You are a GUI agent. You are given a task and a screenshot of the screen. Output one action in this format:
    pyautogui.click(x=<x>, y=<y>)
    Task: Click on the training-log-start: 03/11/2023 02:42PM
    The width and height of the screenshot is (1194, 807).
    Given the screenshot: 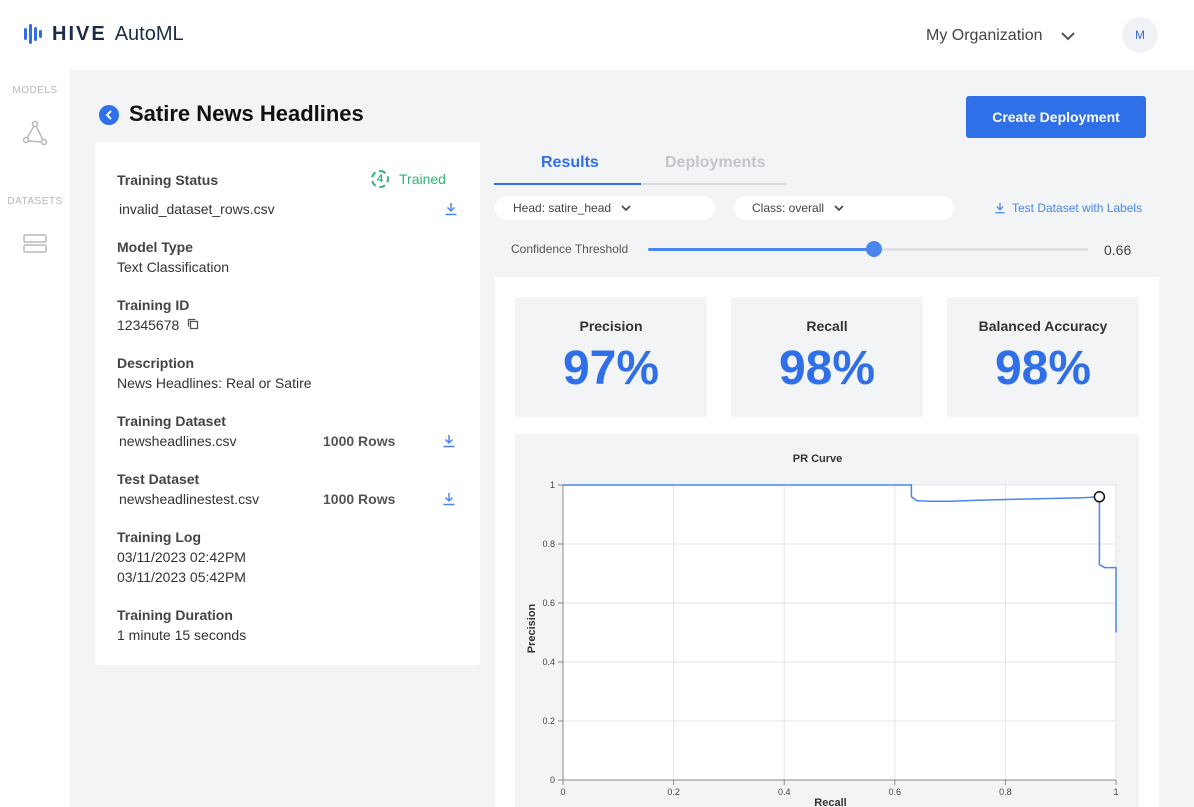 What is the action you would take?
    pyautogui.click(x=181, y=557)
    